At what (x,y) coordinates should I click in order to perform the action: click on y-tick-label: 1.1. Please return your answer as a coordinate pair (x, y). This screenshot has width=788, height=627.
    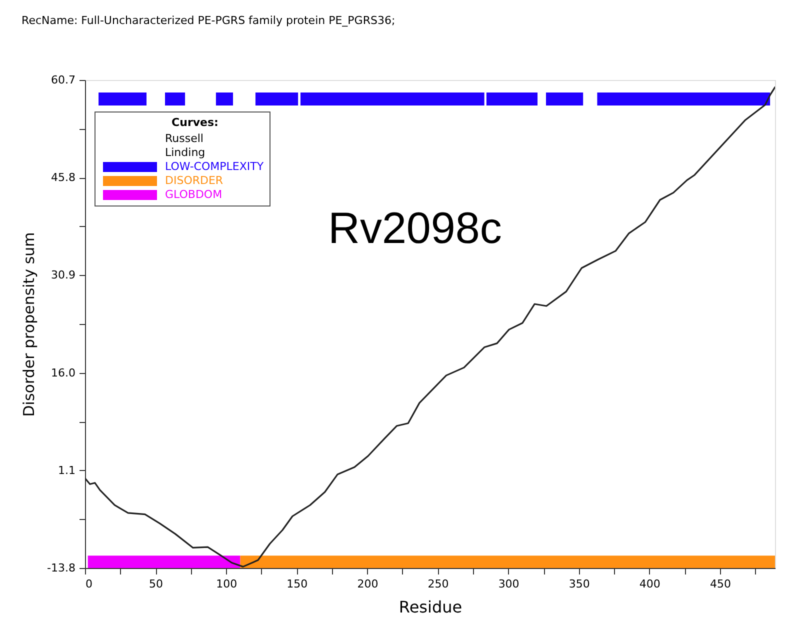
    Looking at the image, I should click on (67, 470).